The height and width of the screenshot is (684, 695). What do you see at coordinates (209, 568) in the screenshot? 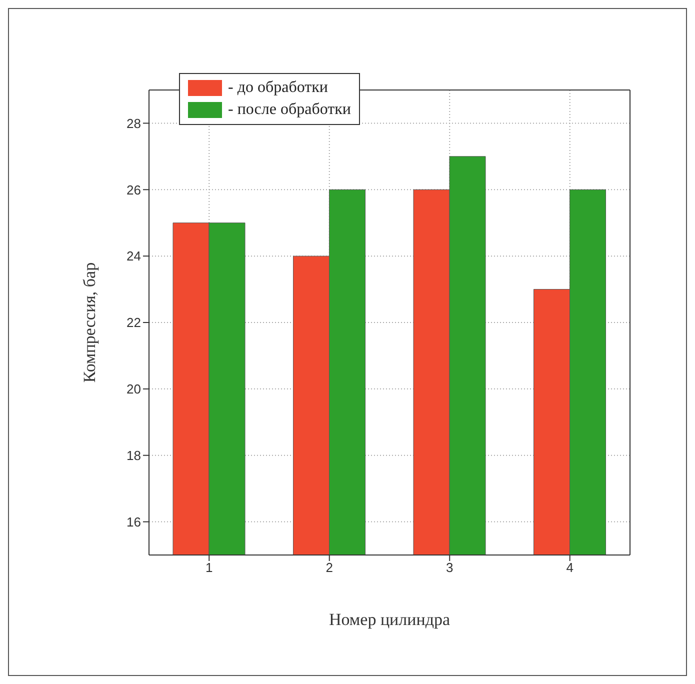
I see `x-tick-label: 1` at bounding box center [209, 568].